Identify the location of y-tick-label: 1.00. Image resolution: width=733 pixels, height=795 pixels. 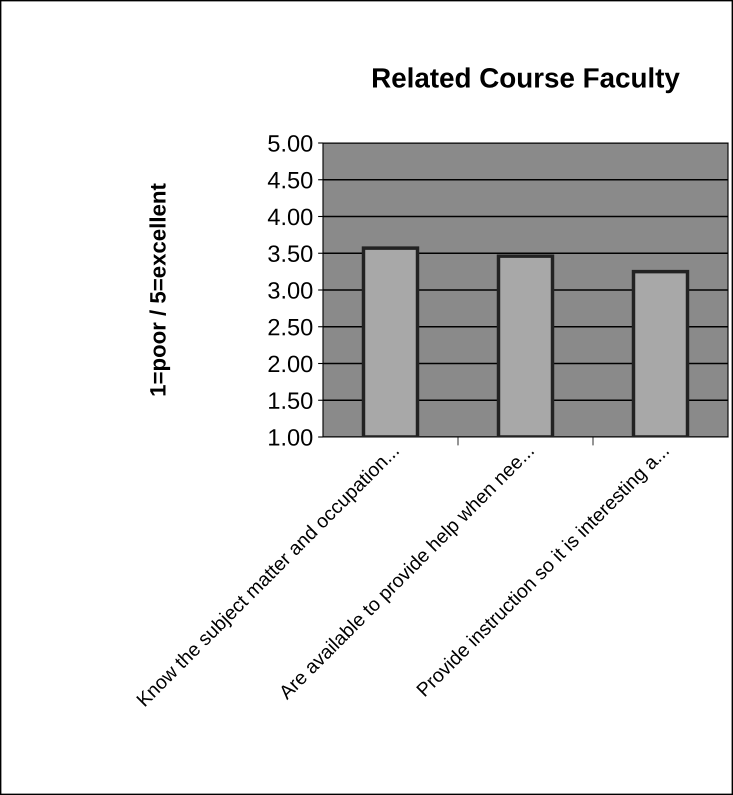
(290, 437).